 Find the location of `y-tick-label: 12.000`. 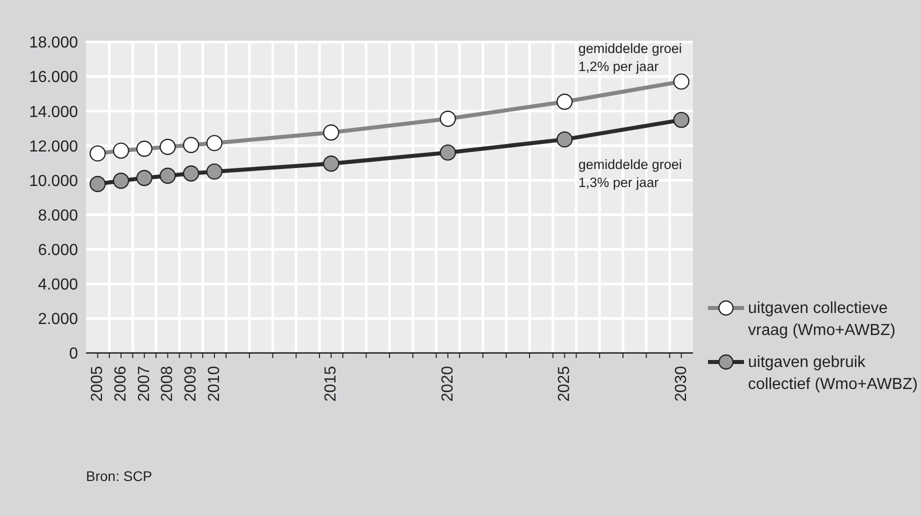

y-tick-label: 12.000 is located at coordinates (53, 147).